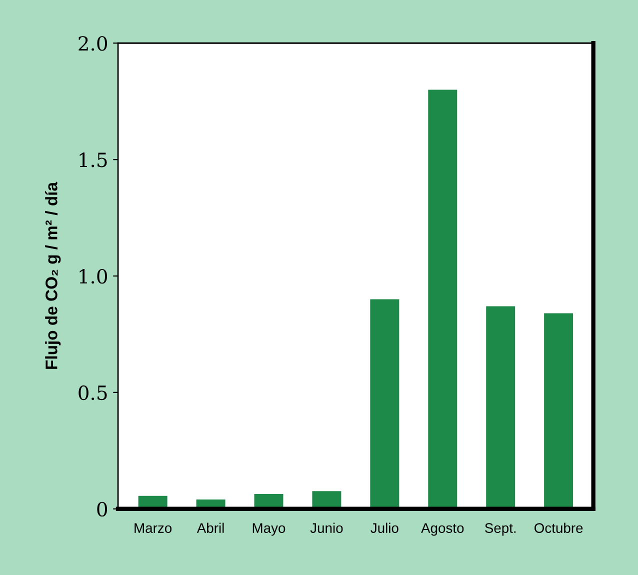  I want to click on x-tick-label: Mayo, so click(269, 529).